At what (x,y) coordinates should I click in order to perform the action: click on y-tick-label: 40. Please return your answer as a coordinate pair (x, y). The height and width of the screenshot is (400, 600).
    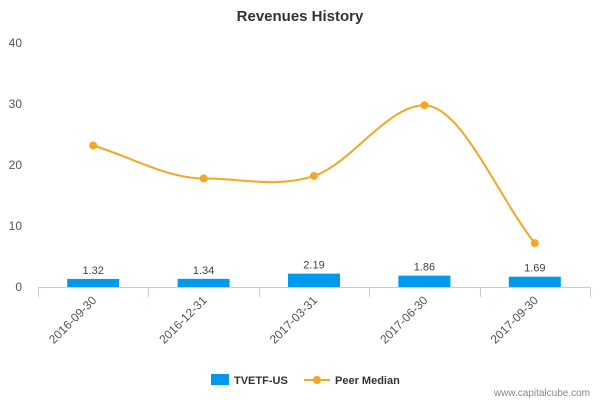
    Looking at the image, I should click on (16, 43).